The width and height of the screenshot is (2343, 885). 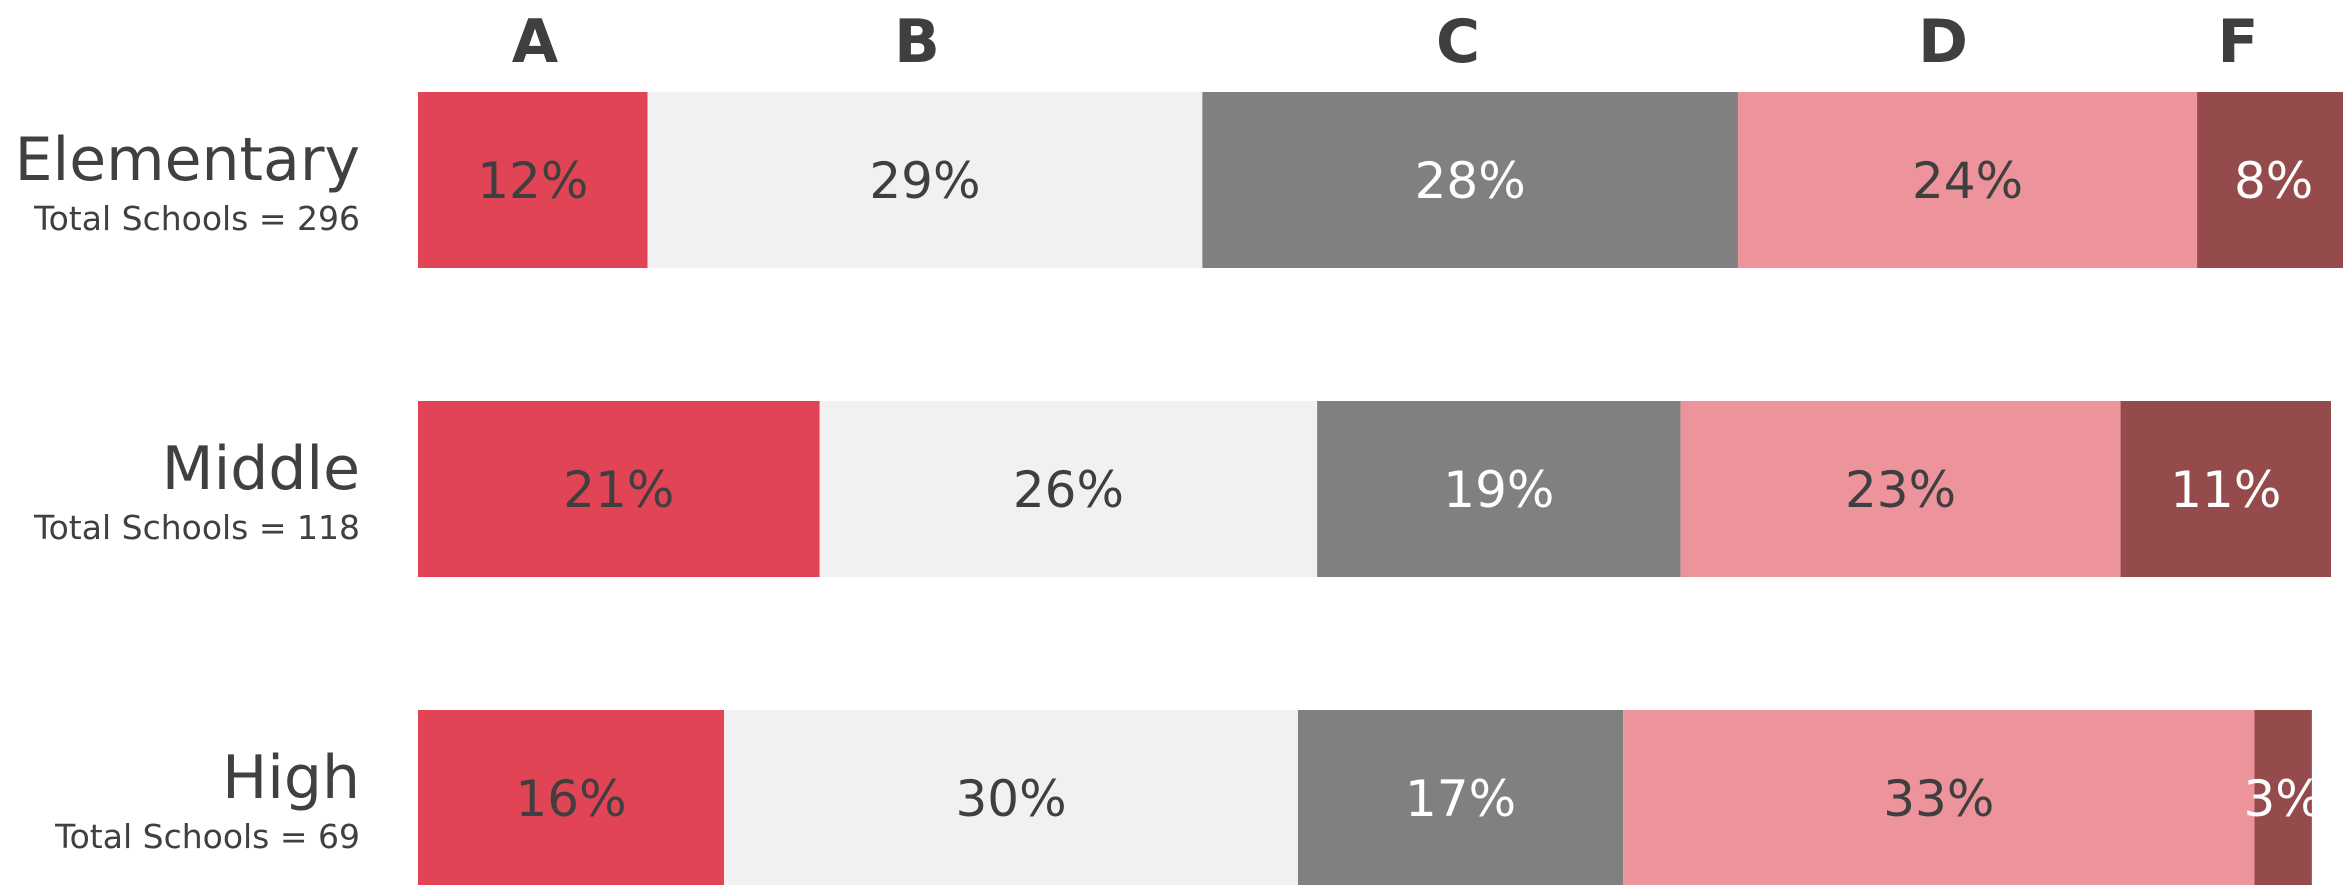 I want to click on data-label-high-c: 17%, so click(x=1460, y=799).